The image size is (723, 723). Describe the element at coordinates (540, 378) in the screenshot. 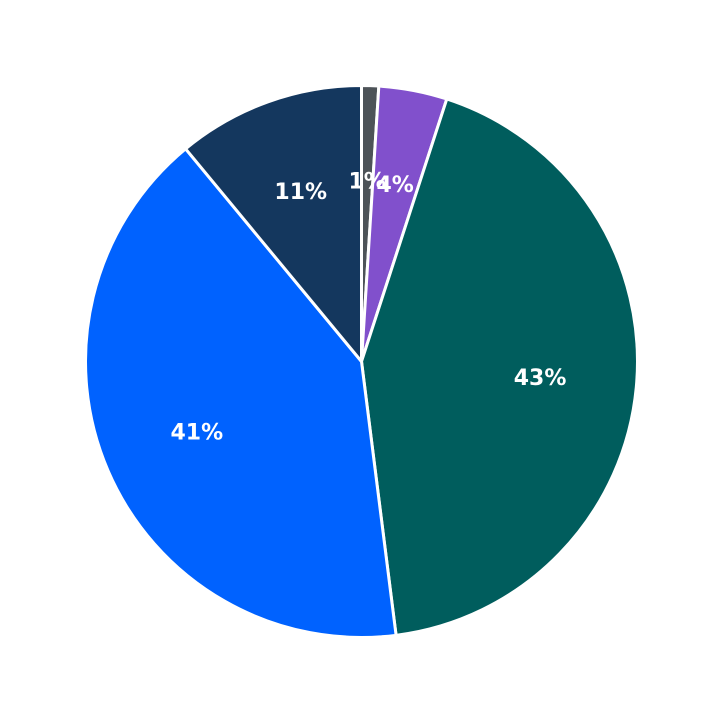

I see `slice-label-2: 43%` at that location.